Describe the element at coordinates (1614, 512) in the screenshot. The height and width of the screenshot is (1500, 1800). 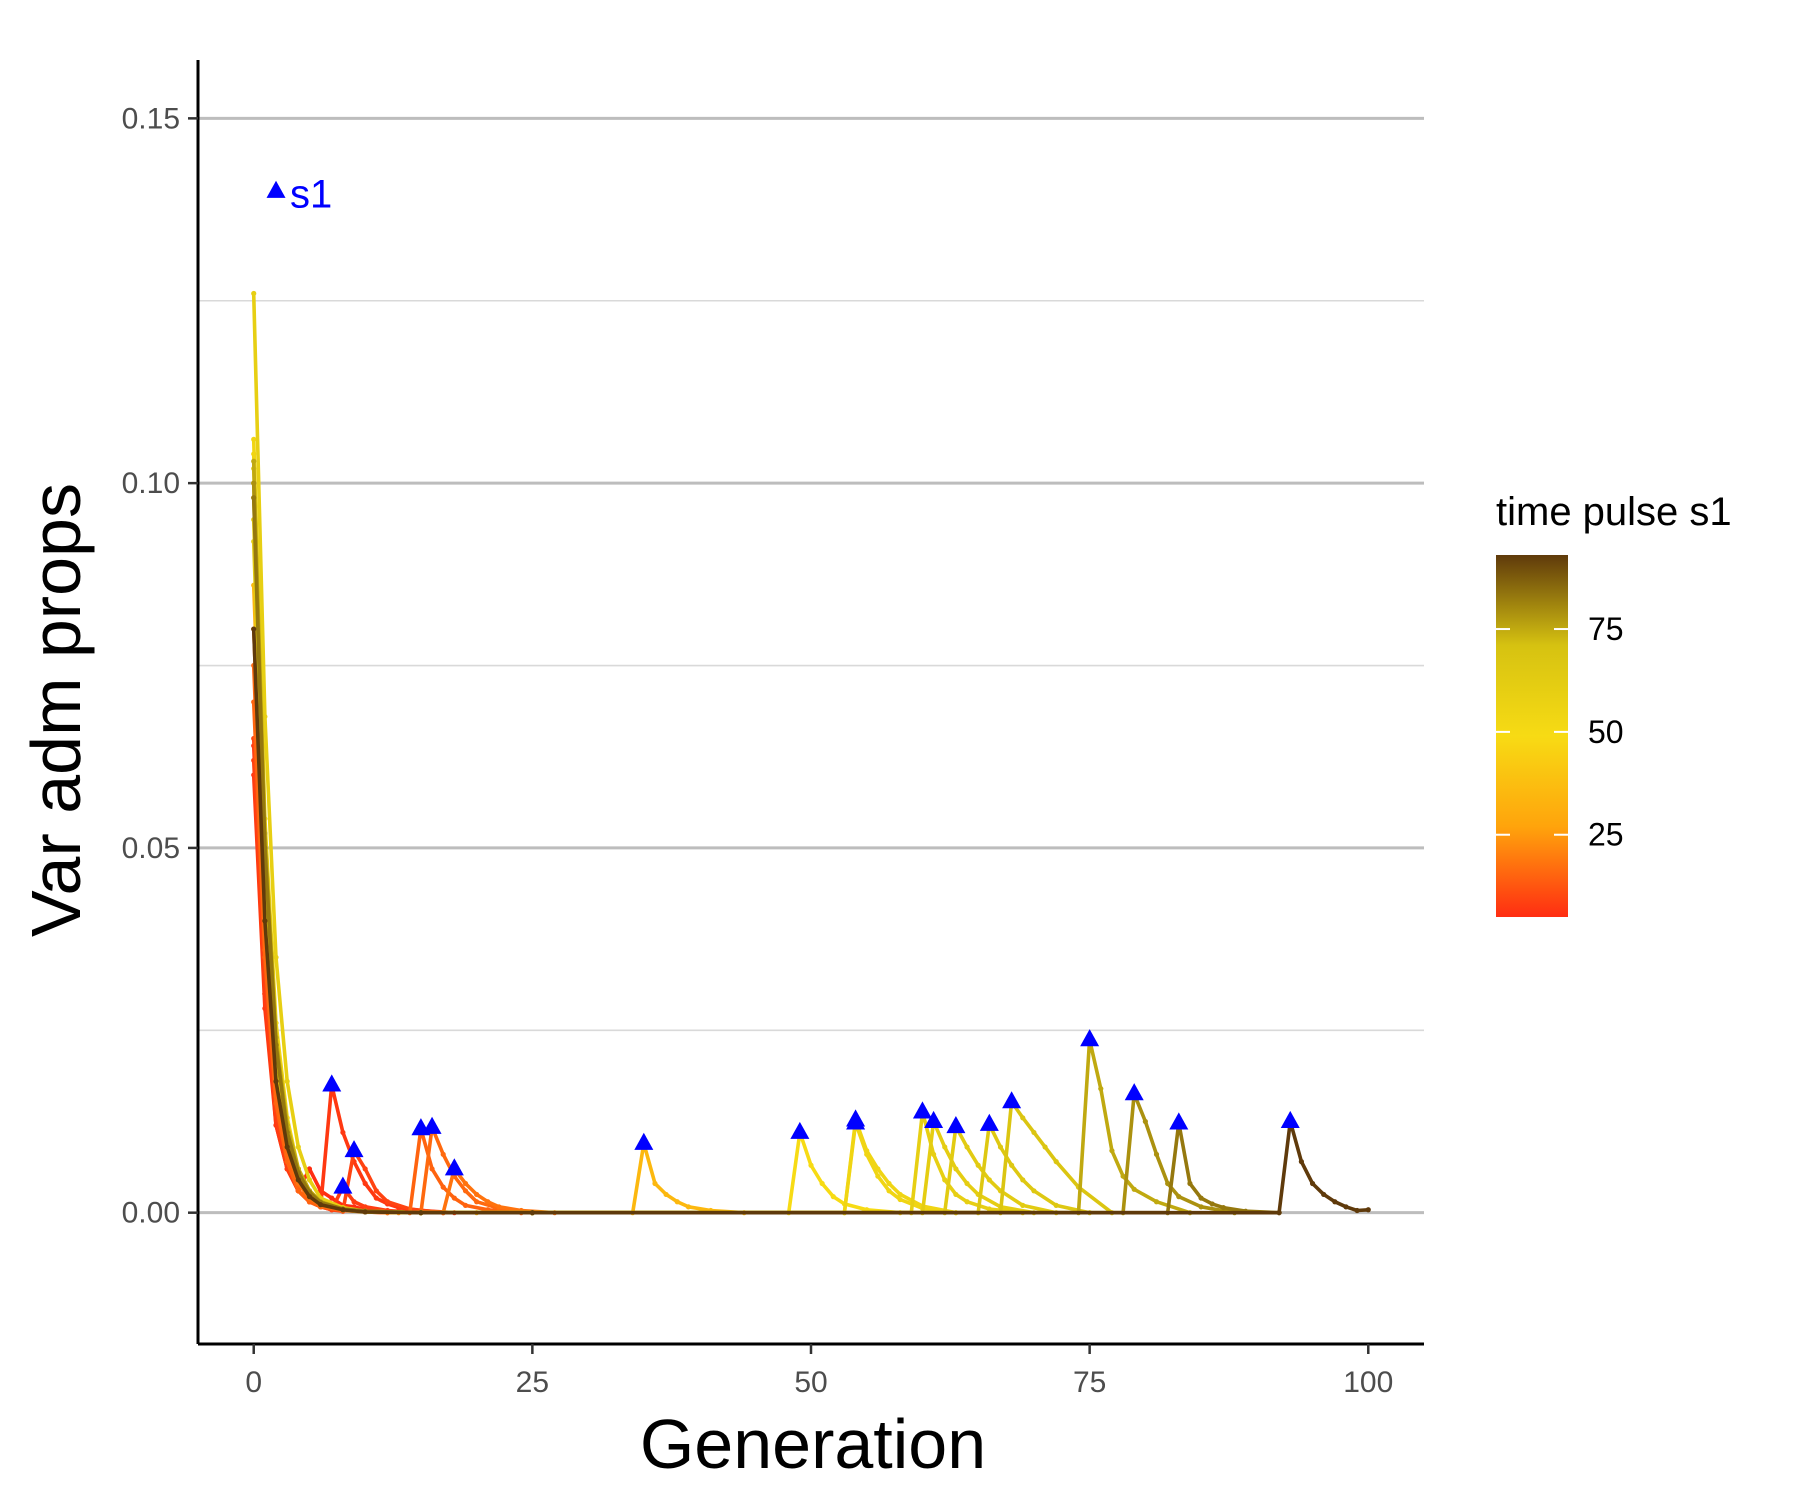
I see `legend-title: time pulse s1` at that location.